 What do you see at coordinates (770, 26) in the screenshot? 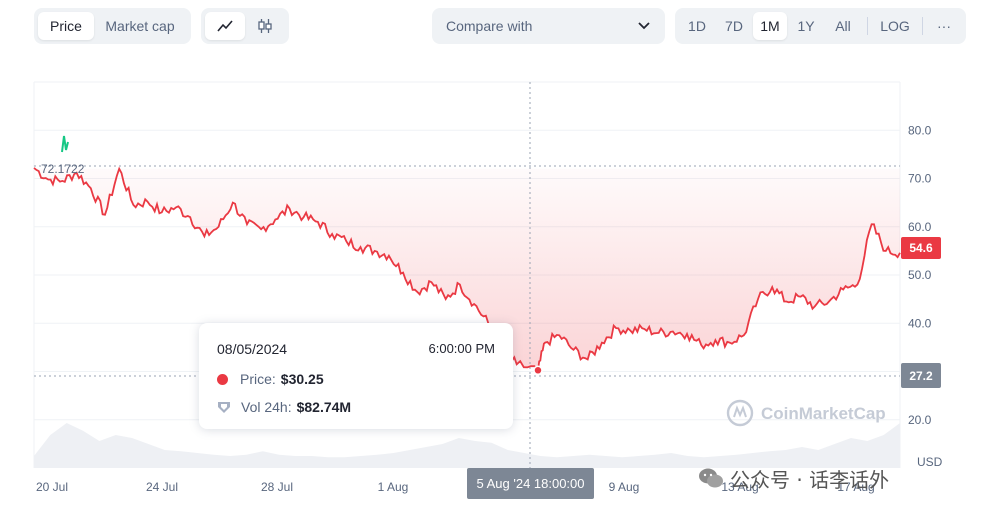
I see `range-1m-button: 1M` at bounding box center [770, 26].